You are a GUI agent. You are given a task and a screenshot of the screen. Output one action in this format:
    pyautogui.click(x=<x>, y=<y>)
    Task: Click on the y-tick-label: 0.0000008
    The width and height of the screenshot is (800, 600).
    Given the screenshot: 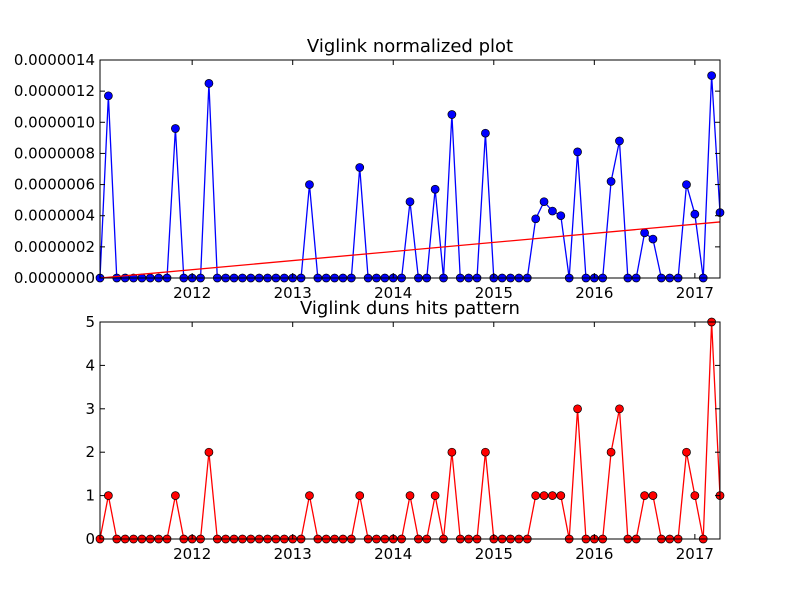 What is the action you would take?
    pyautogui.click(x=54, y=153)
    